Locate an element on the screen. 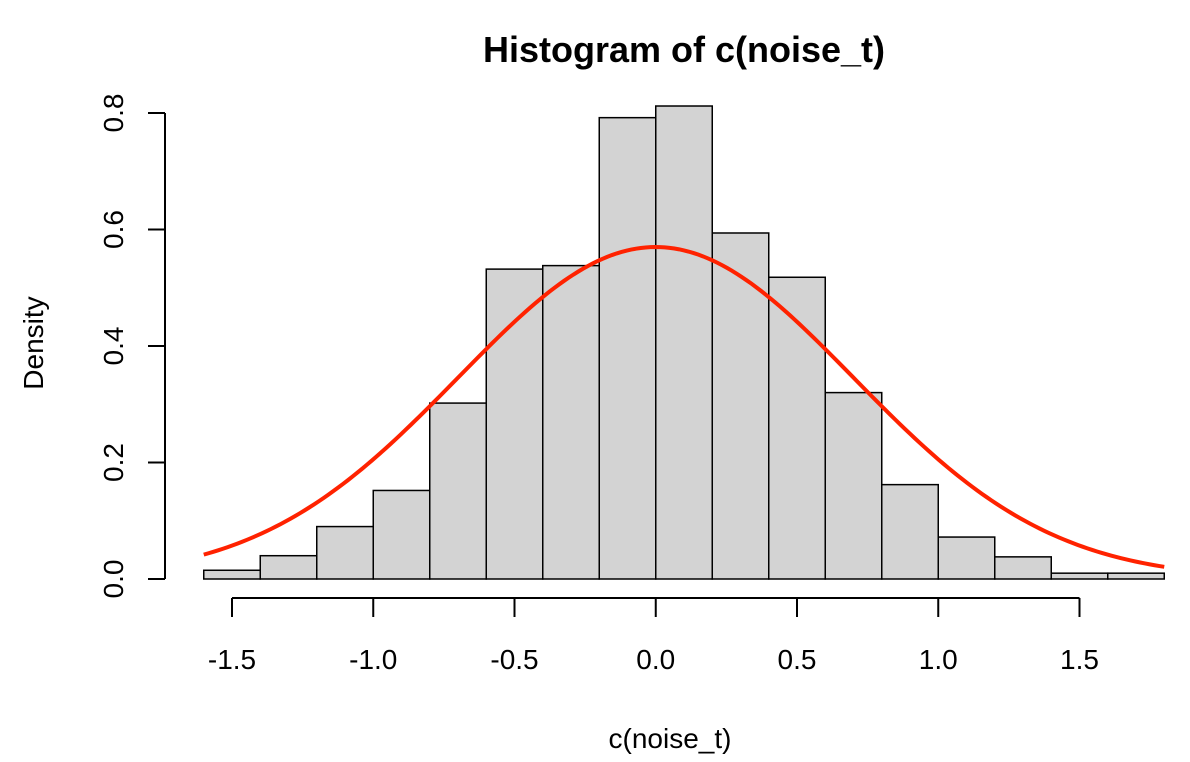  x-axis-label: c(noise_t) is located at coordinates (670, 738).